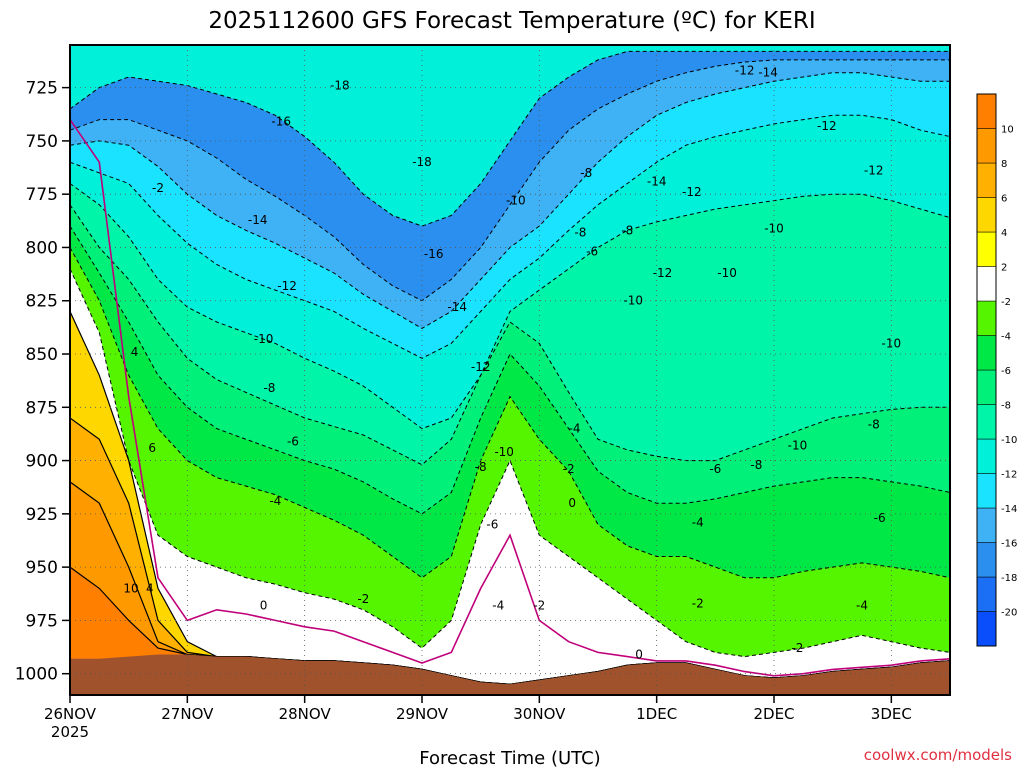 This screenshot has width=1024, height=768. What do you see at coordinates (510, 674) in the screenshot?
I see `terrain-fill` at bounding box center [510, 674].